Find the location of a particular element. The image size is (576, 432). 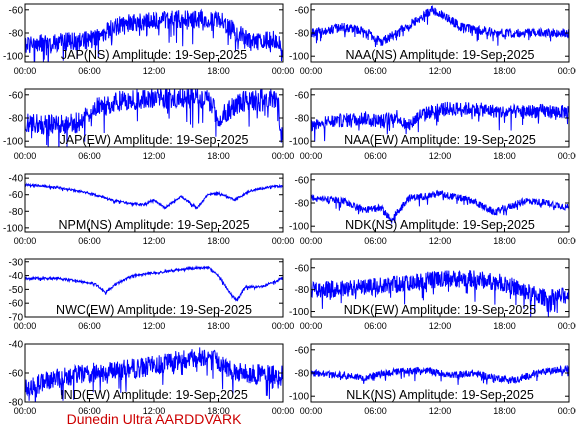

y-tick-label: -30 is located at coordinates (16, 262).